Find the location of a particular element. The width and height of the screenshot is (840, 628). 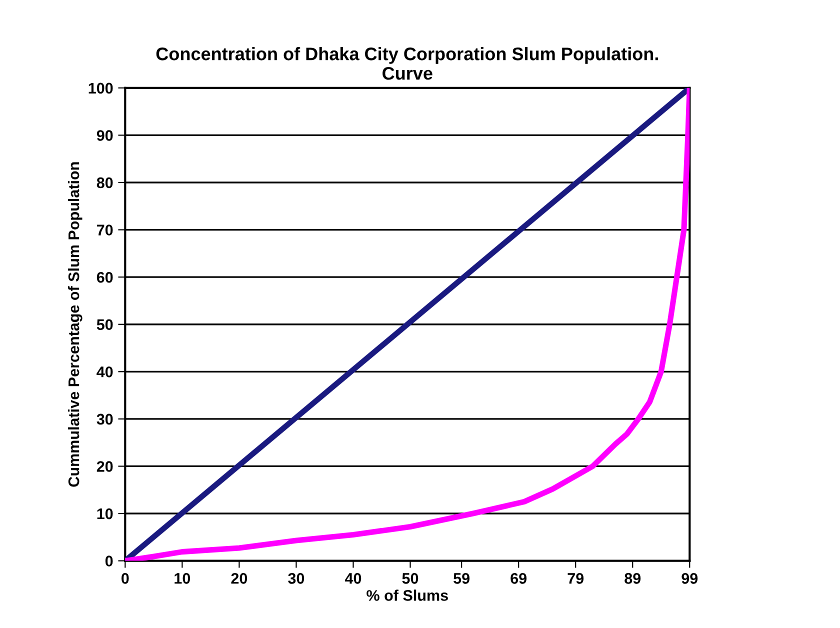

y-axis-title: Cummulative Percentage of Slum Population is located at coordinates (75, 324).